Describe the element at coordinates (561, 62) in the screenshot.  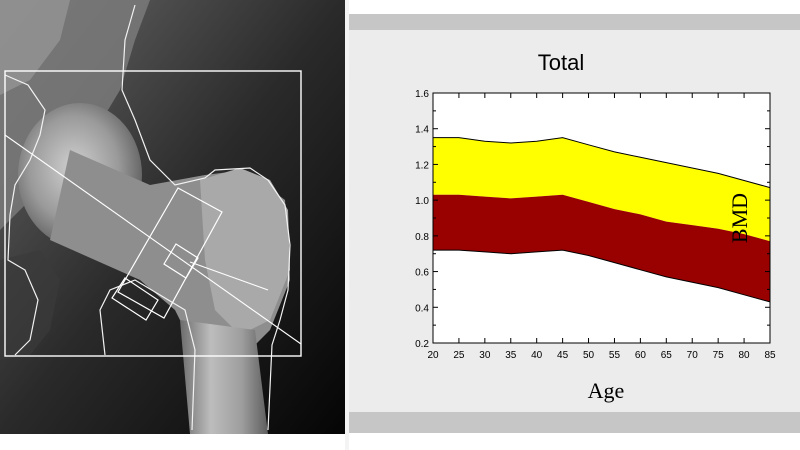
I see `chart-title: Total` at that location.